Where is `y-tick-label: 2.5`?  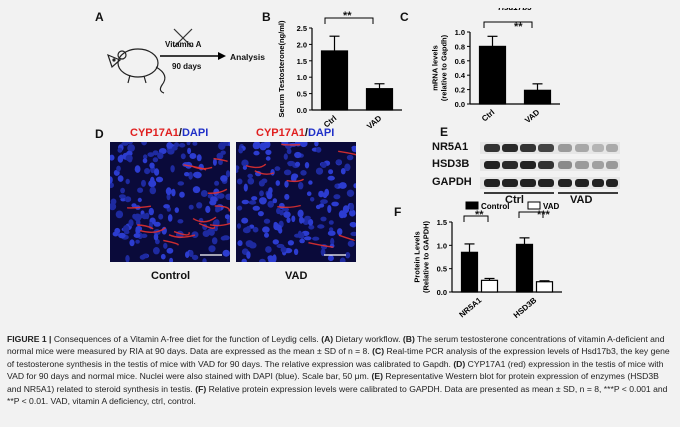
y-tick-label: 2.5 is located at coordinates (302, 28).